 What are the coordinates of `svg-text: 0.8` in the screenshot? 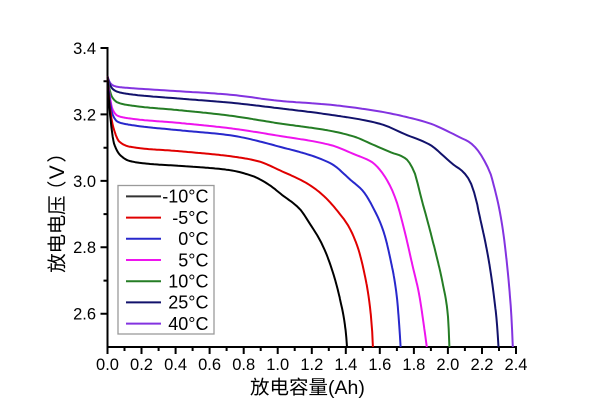 It's located at (243, 365).